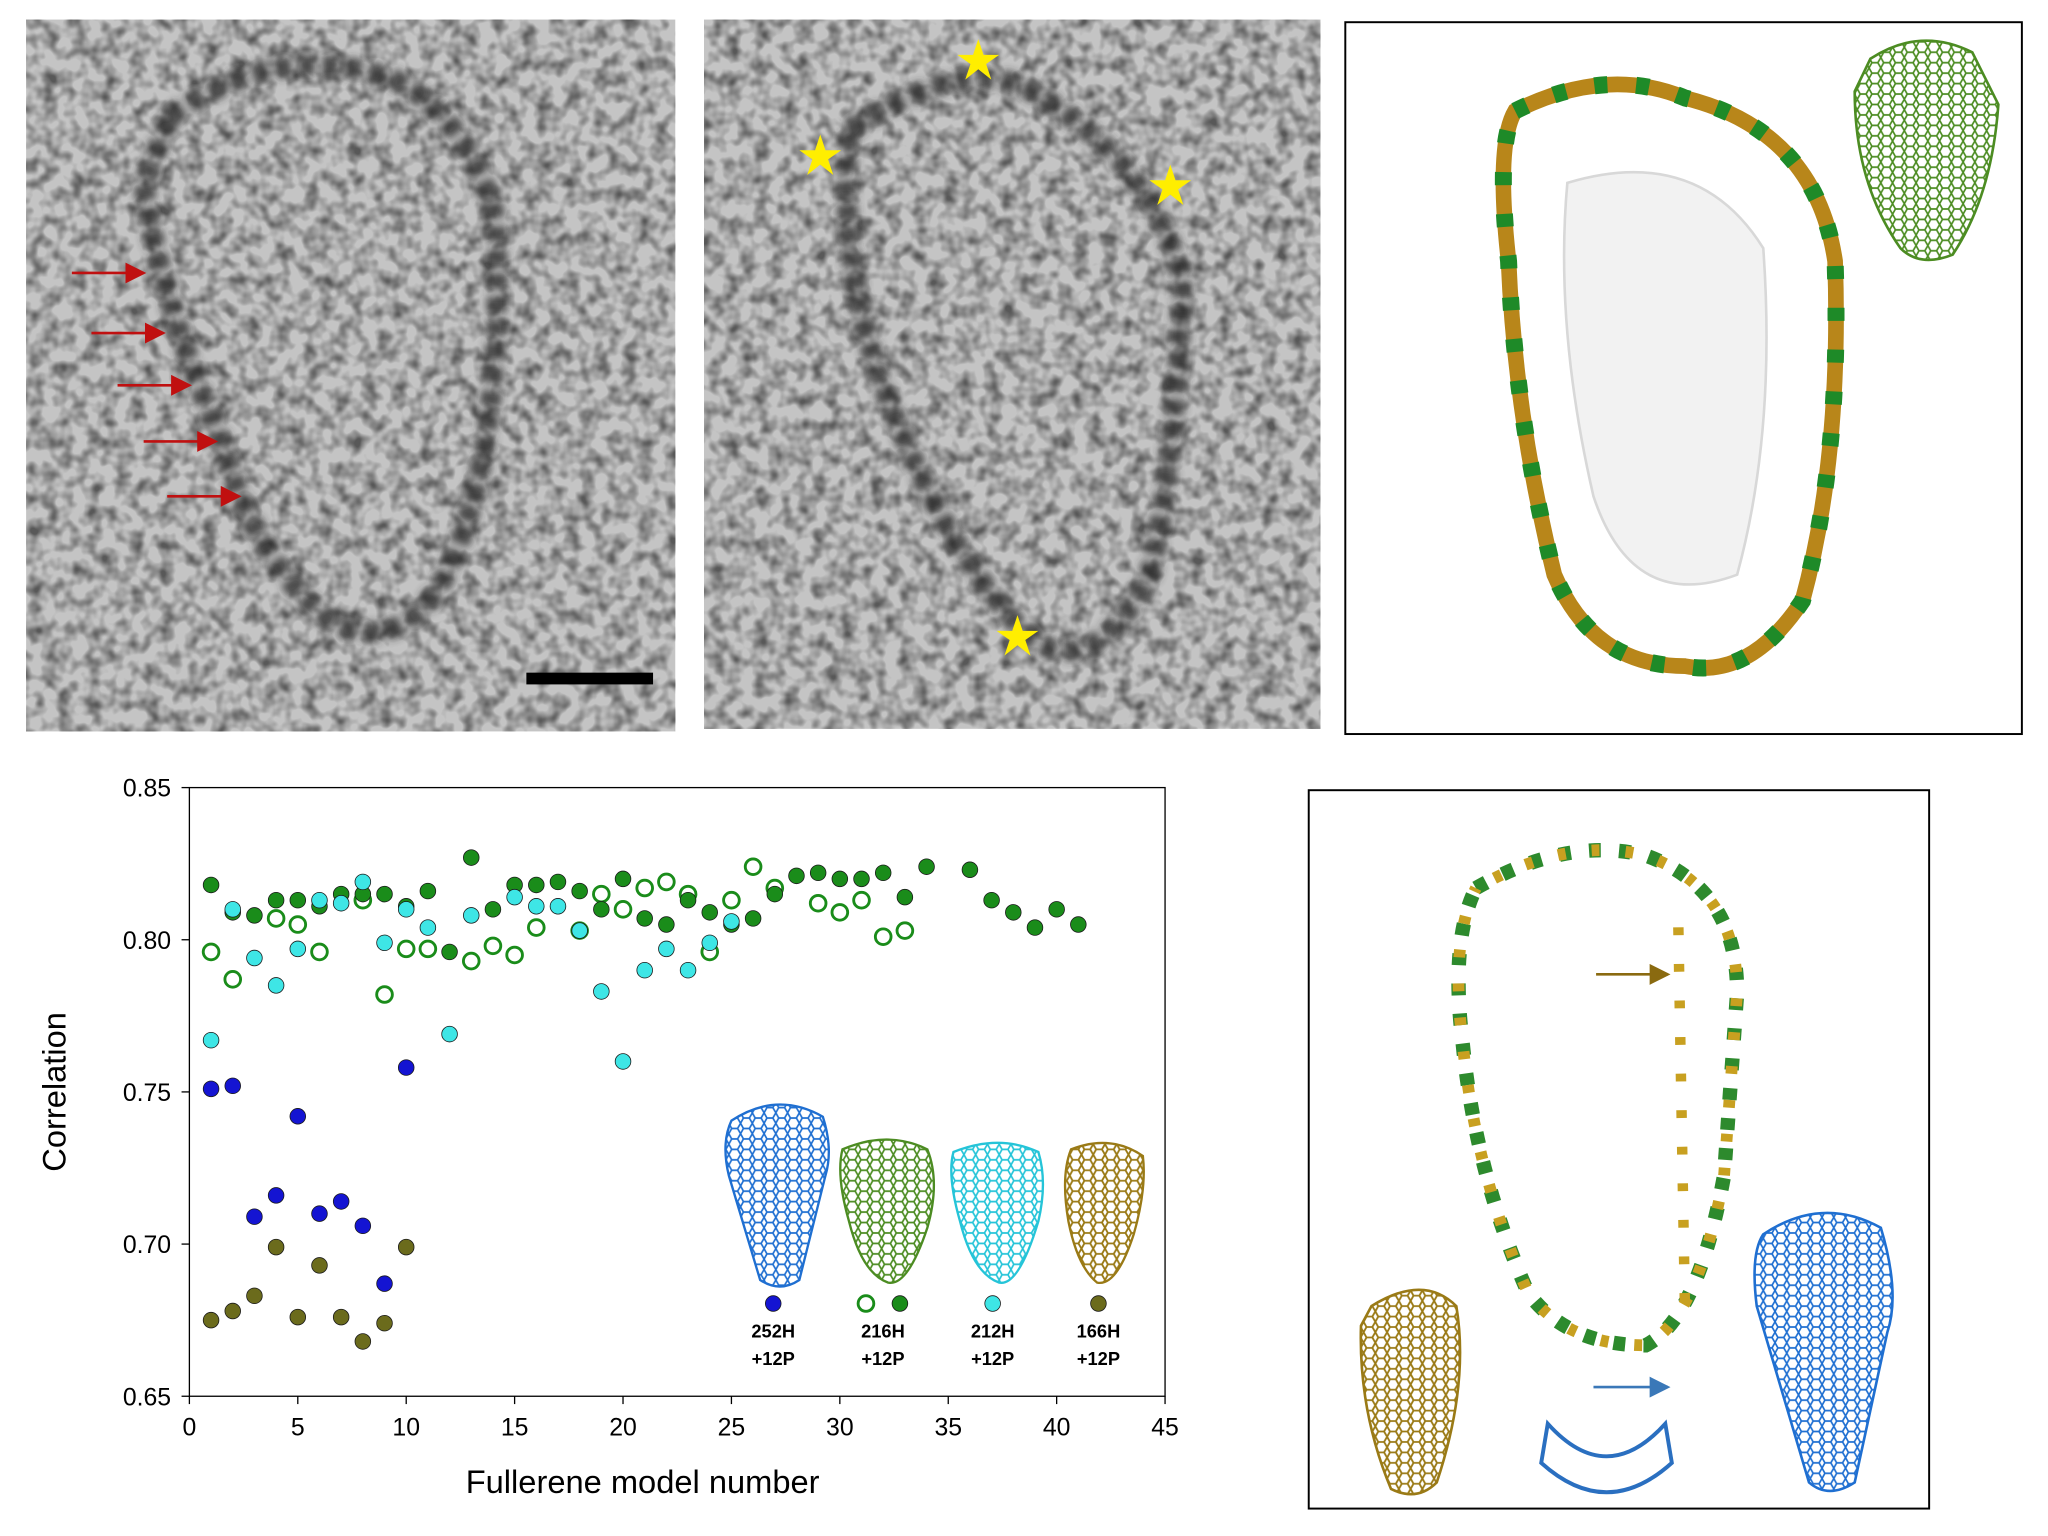 This screenshot has width=2048, height=1536. I want to click on x-tick-label: 5, so click(298, 1427).